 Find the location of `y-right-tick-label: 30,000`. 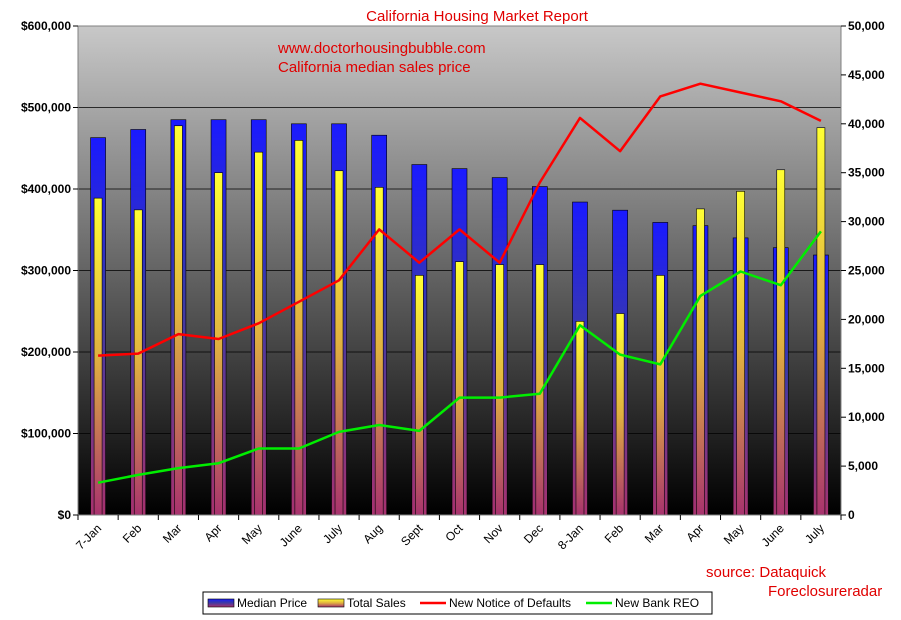

y-right-tick-label: 30,000 is located at coordinates (866, 222).